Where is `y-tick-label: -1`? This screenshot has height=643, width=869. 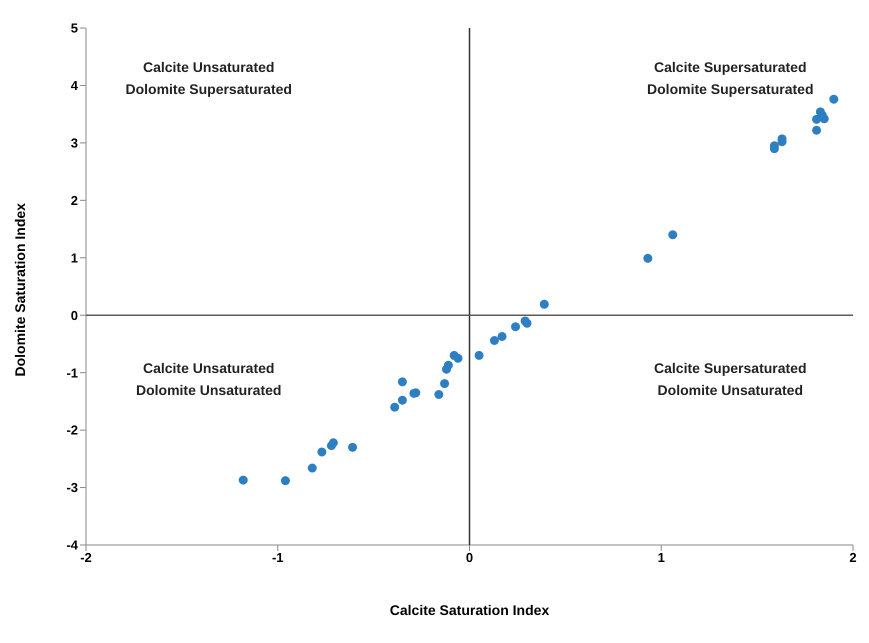 y-tick-label: -1 is located at coordinates (72, 372).